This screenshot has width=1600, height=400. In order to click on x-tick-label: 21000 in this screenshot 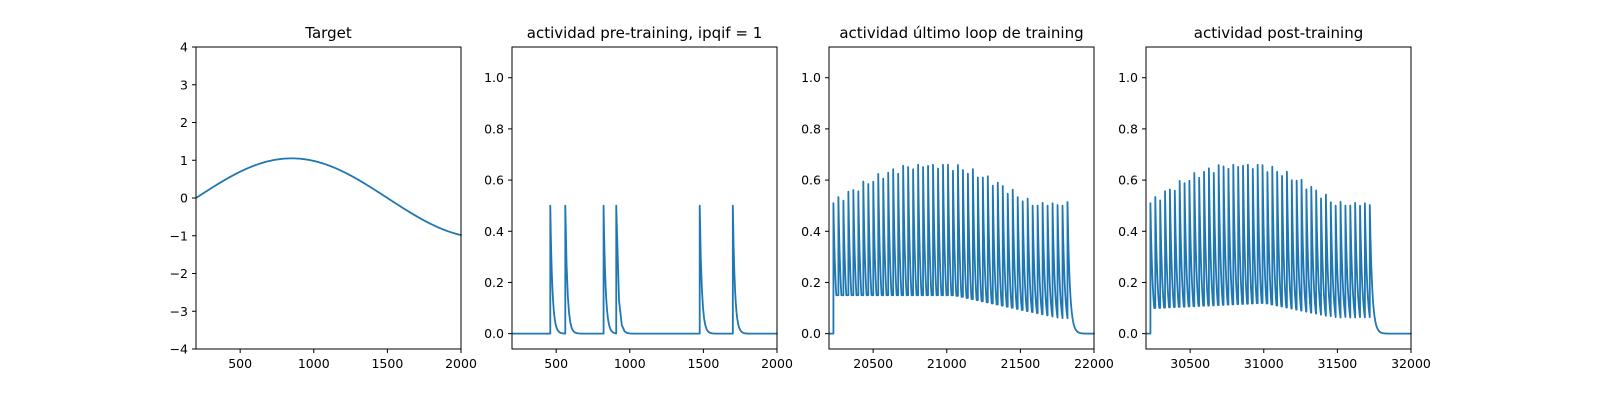, I will do `click(947, 363)`.